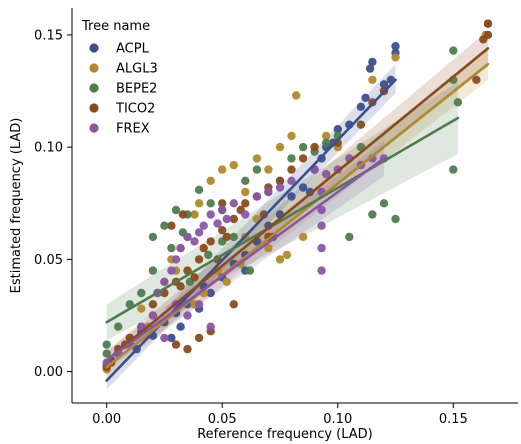 The image size is (521, 444). I want to click on y-tick-label: 0.05, so click(48, 260).